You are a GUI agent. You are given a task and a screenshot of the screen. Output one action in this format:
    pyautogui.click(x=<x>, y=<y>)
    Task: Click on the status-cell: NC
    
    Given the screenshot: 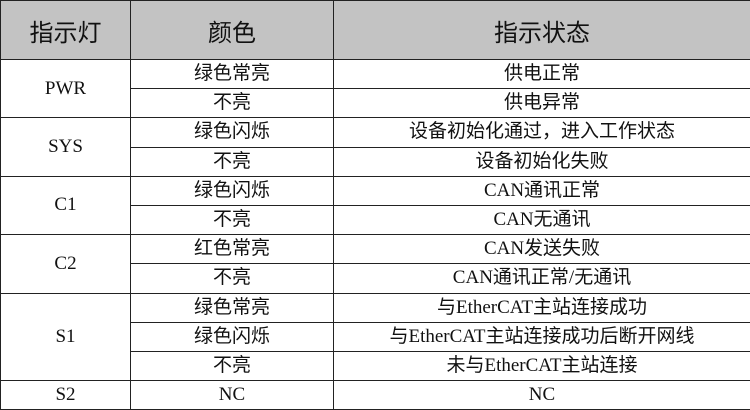 What is the action you would take?
    pyautogui.click(x=541, y=395)
    